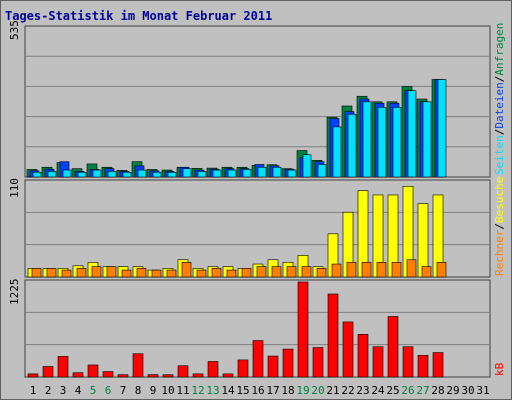 The image size is (512, 404). Describe the element at coordinates (14, 30) in the screenshot. I see `ymax-label-top: 535` at that location.